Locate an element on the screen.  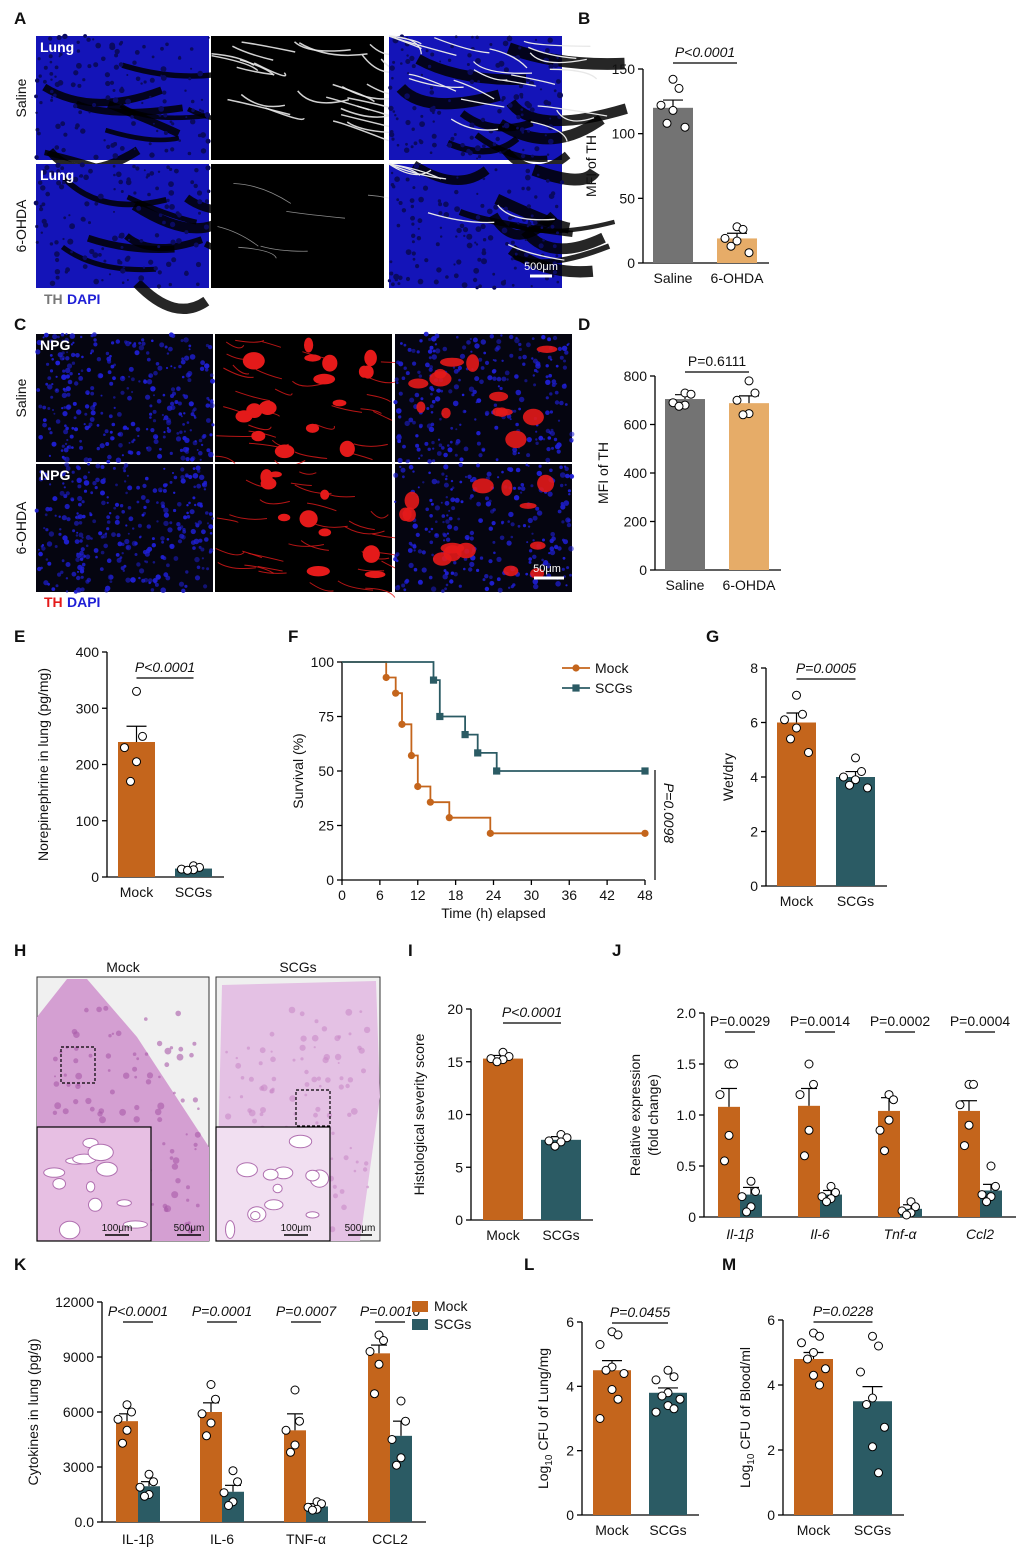
p-value: P<0.0001 is located at coordinates (138, 1311).